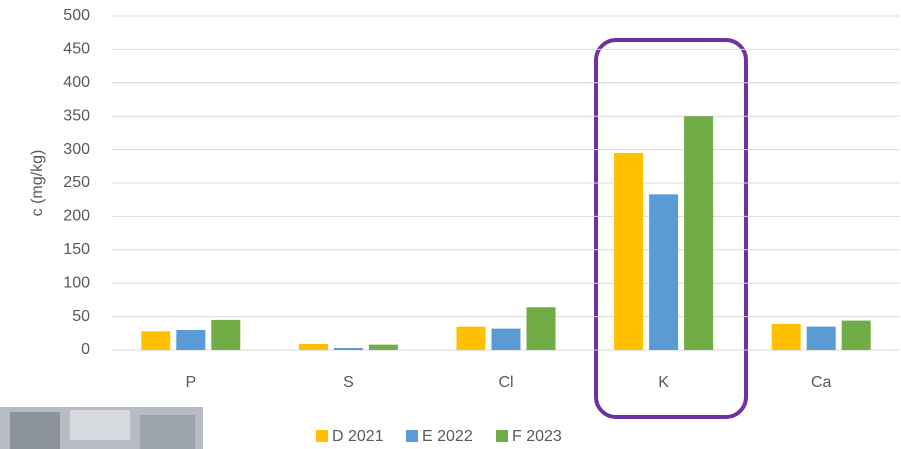 The height and width of the screenshot is (449, 901). What do you see at coordinates (537, 436) in the screenshot?
I see `legend-label: F 2023` at bounding box center [537, 436].